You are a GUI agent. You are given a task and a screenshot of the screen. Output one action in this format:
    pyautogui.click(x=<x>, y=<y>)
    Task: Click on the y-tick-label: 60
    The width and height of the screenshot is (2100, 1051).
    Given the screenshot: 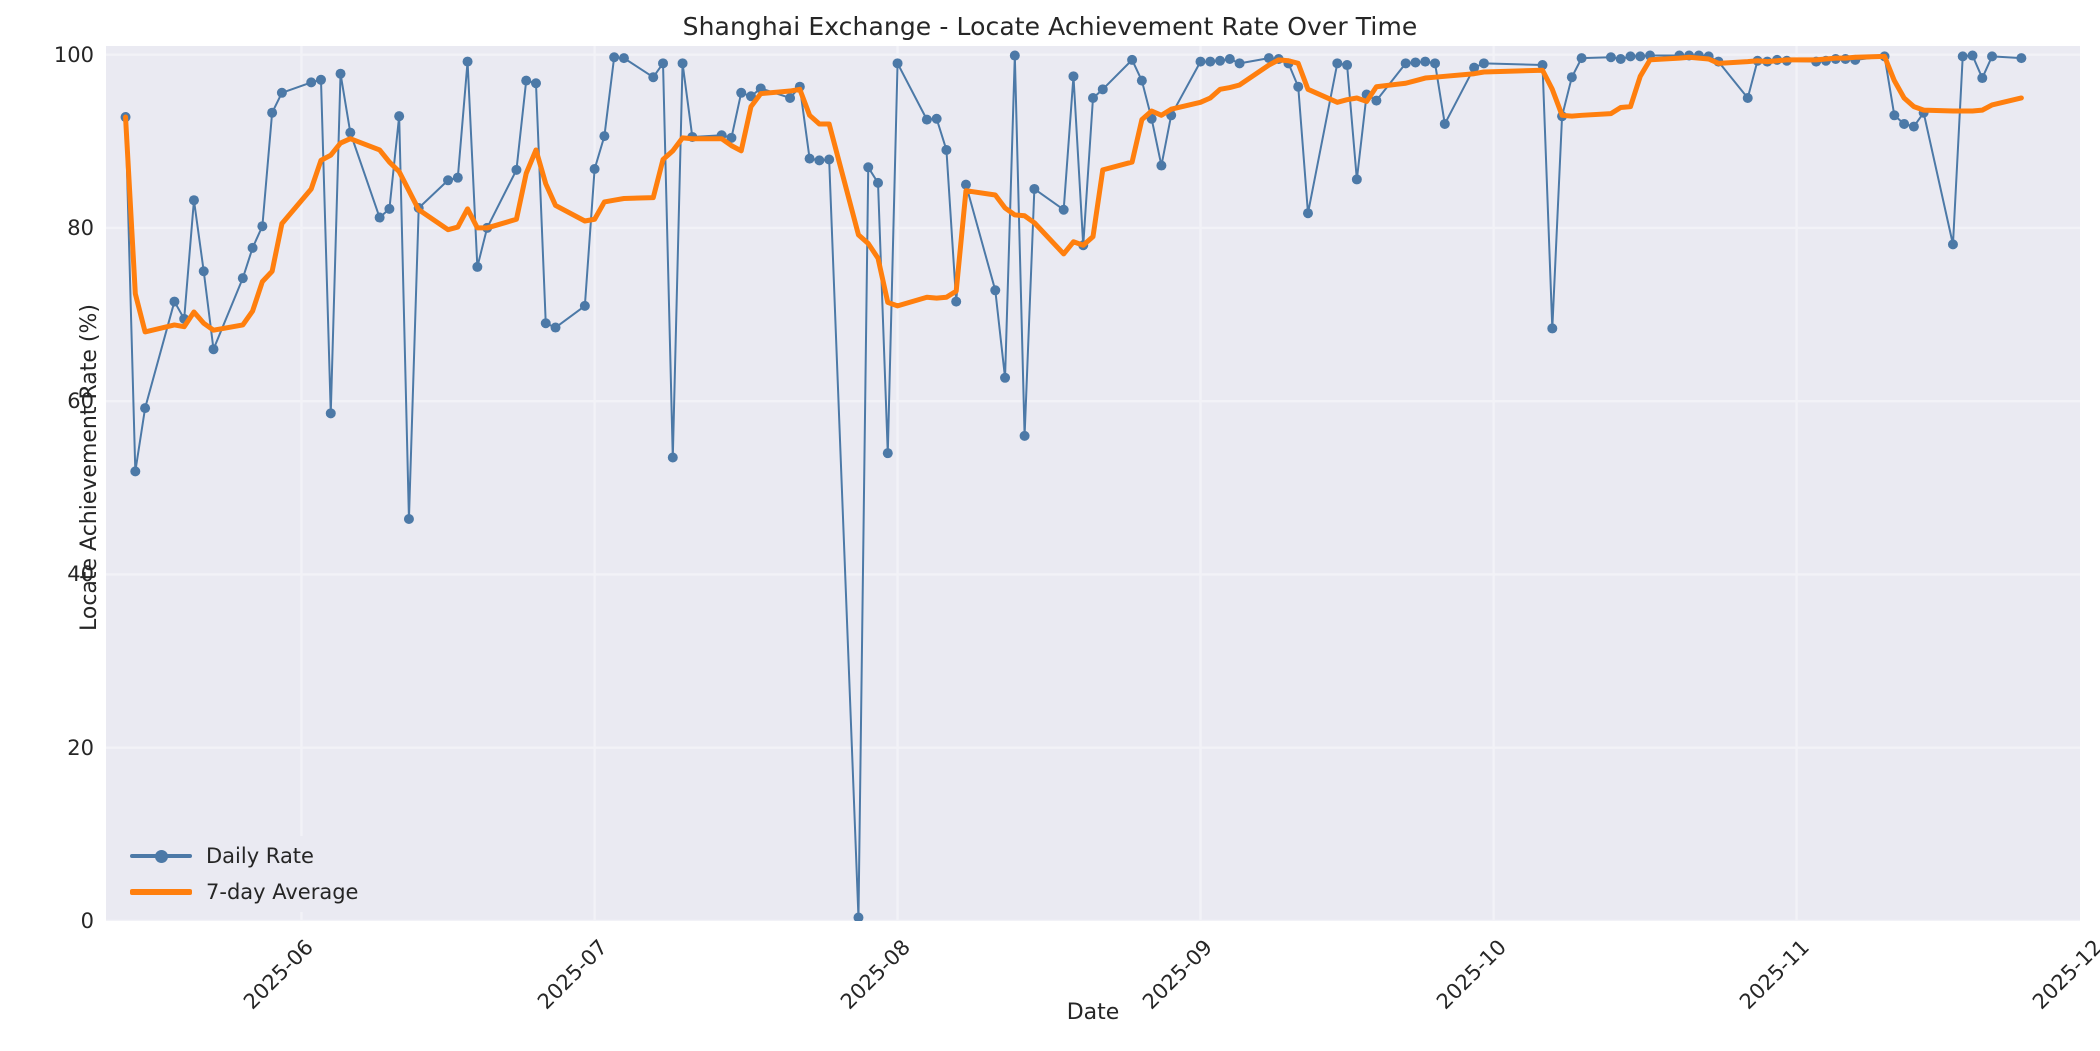 What is the action you would take?
    pyautogui.click(x=80, y=401)
    